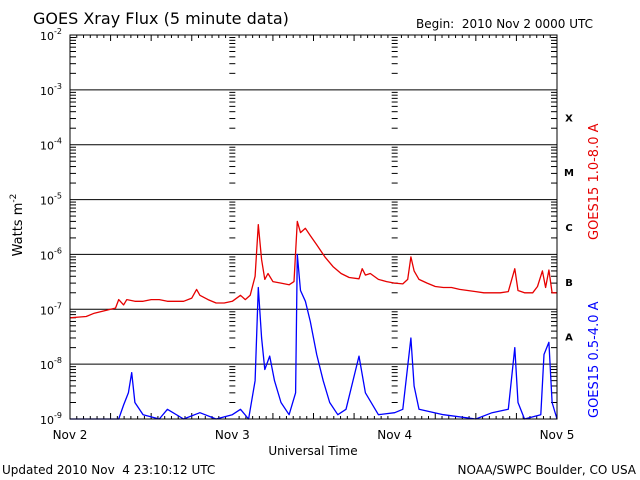 This screenshot has height=480, width=640. I want to click on y-tick-label: 10⁻², so click(51, 35).